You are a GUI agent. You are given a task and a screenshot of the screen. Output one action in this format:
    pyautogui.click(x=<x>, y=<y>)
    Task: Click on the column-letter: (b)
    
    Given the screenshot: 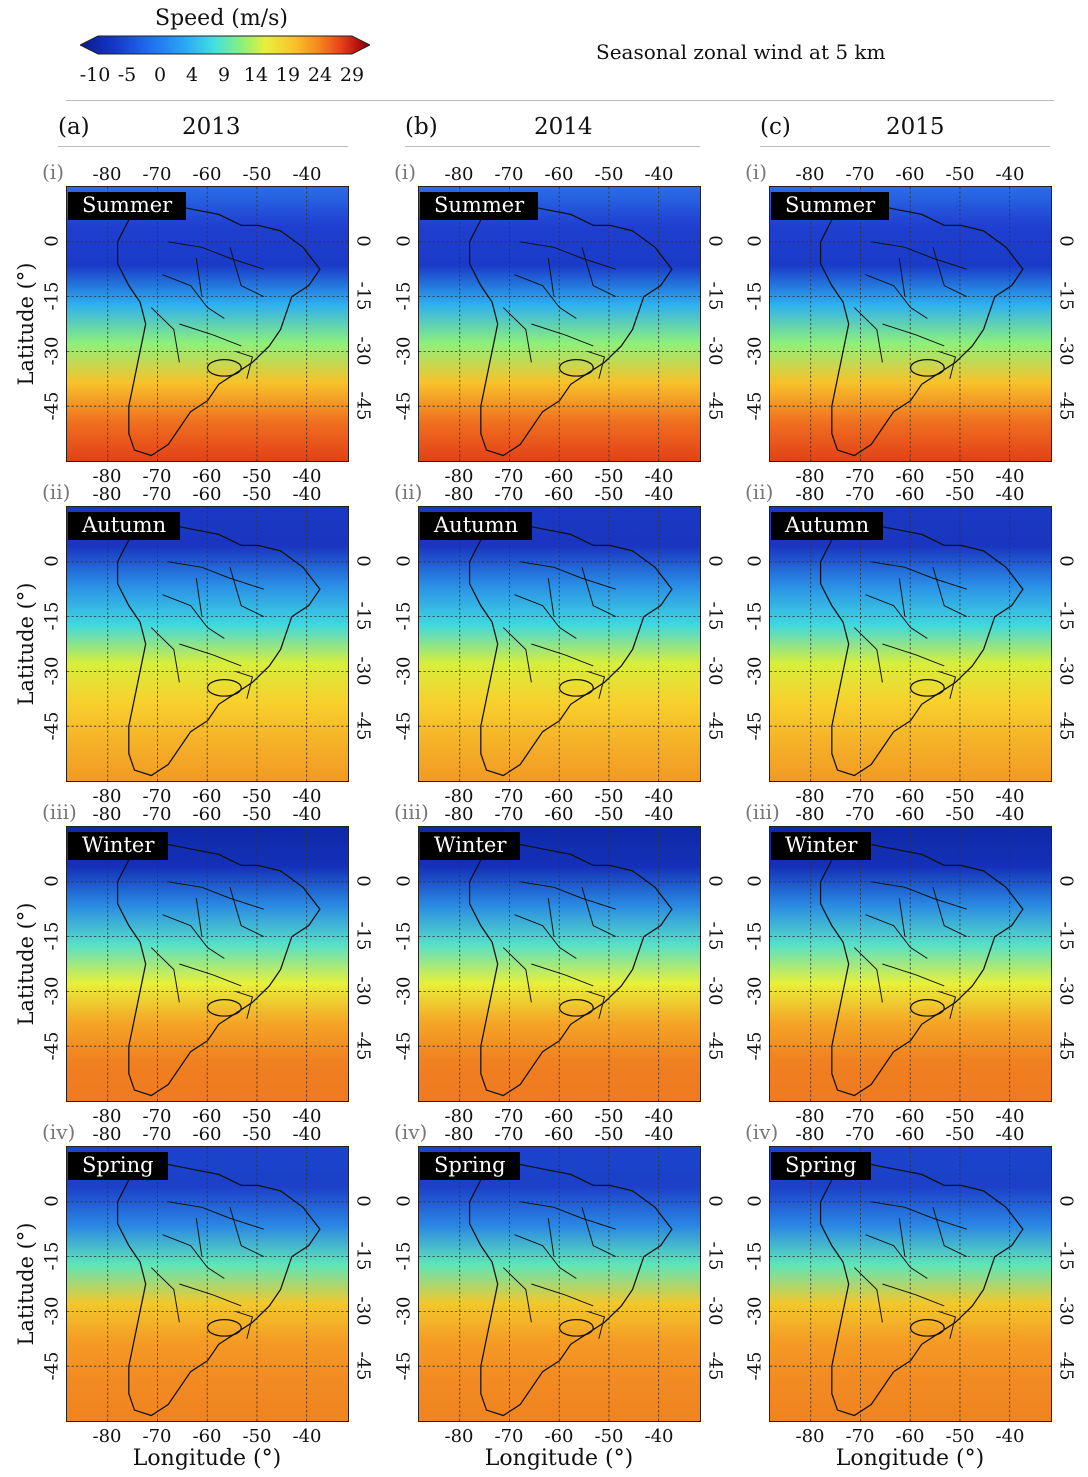 What is the action you would take?
    pyautogui.click(x=421, y=127)
    